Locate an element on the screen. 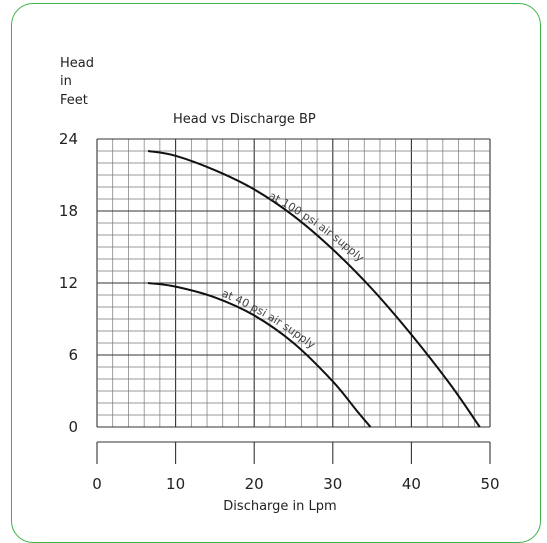  series-label-100psi: at 100 psi air supply is located at coordinates (317, 227).